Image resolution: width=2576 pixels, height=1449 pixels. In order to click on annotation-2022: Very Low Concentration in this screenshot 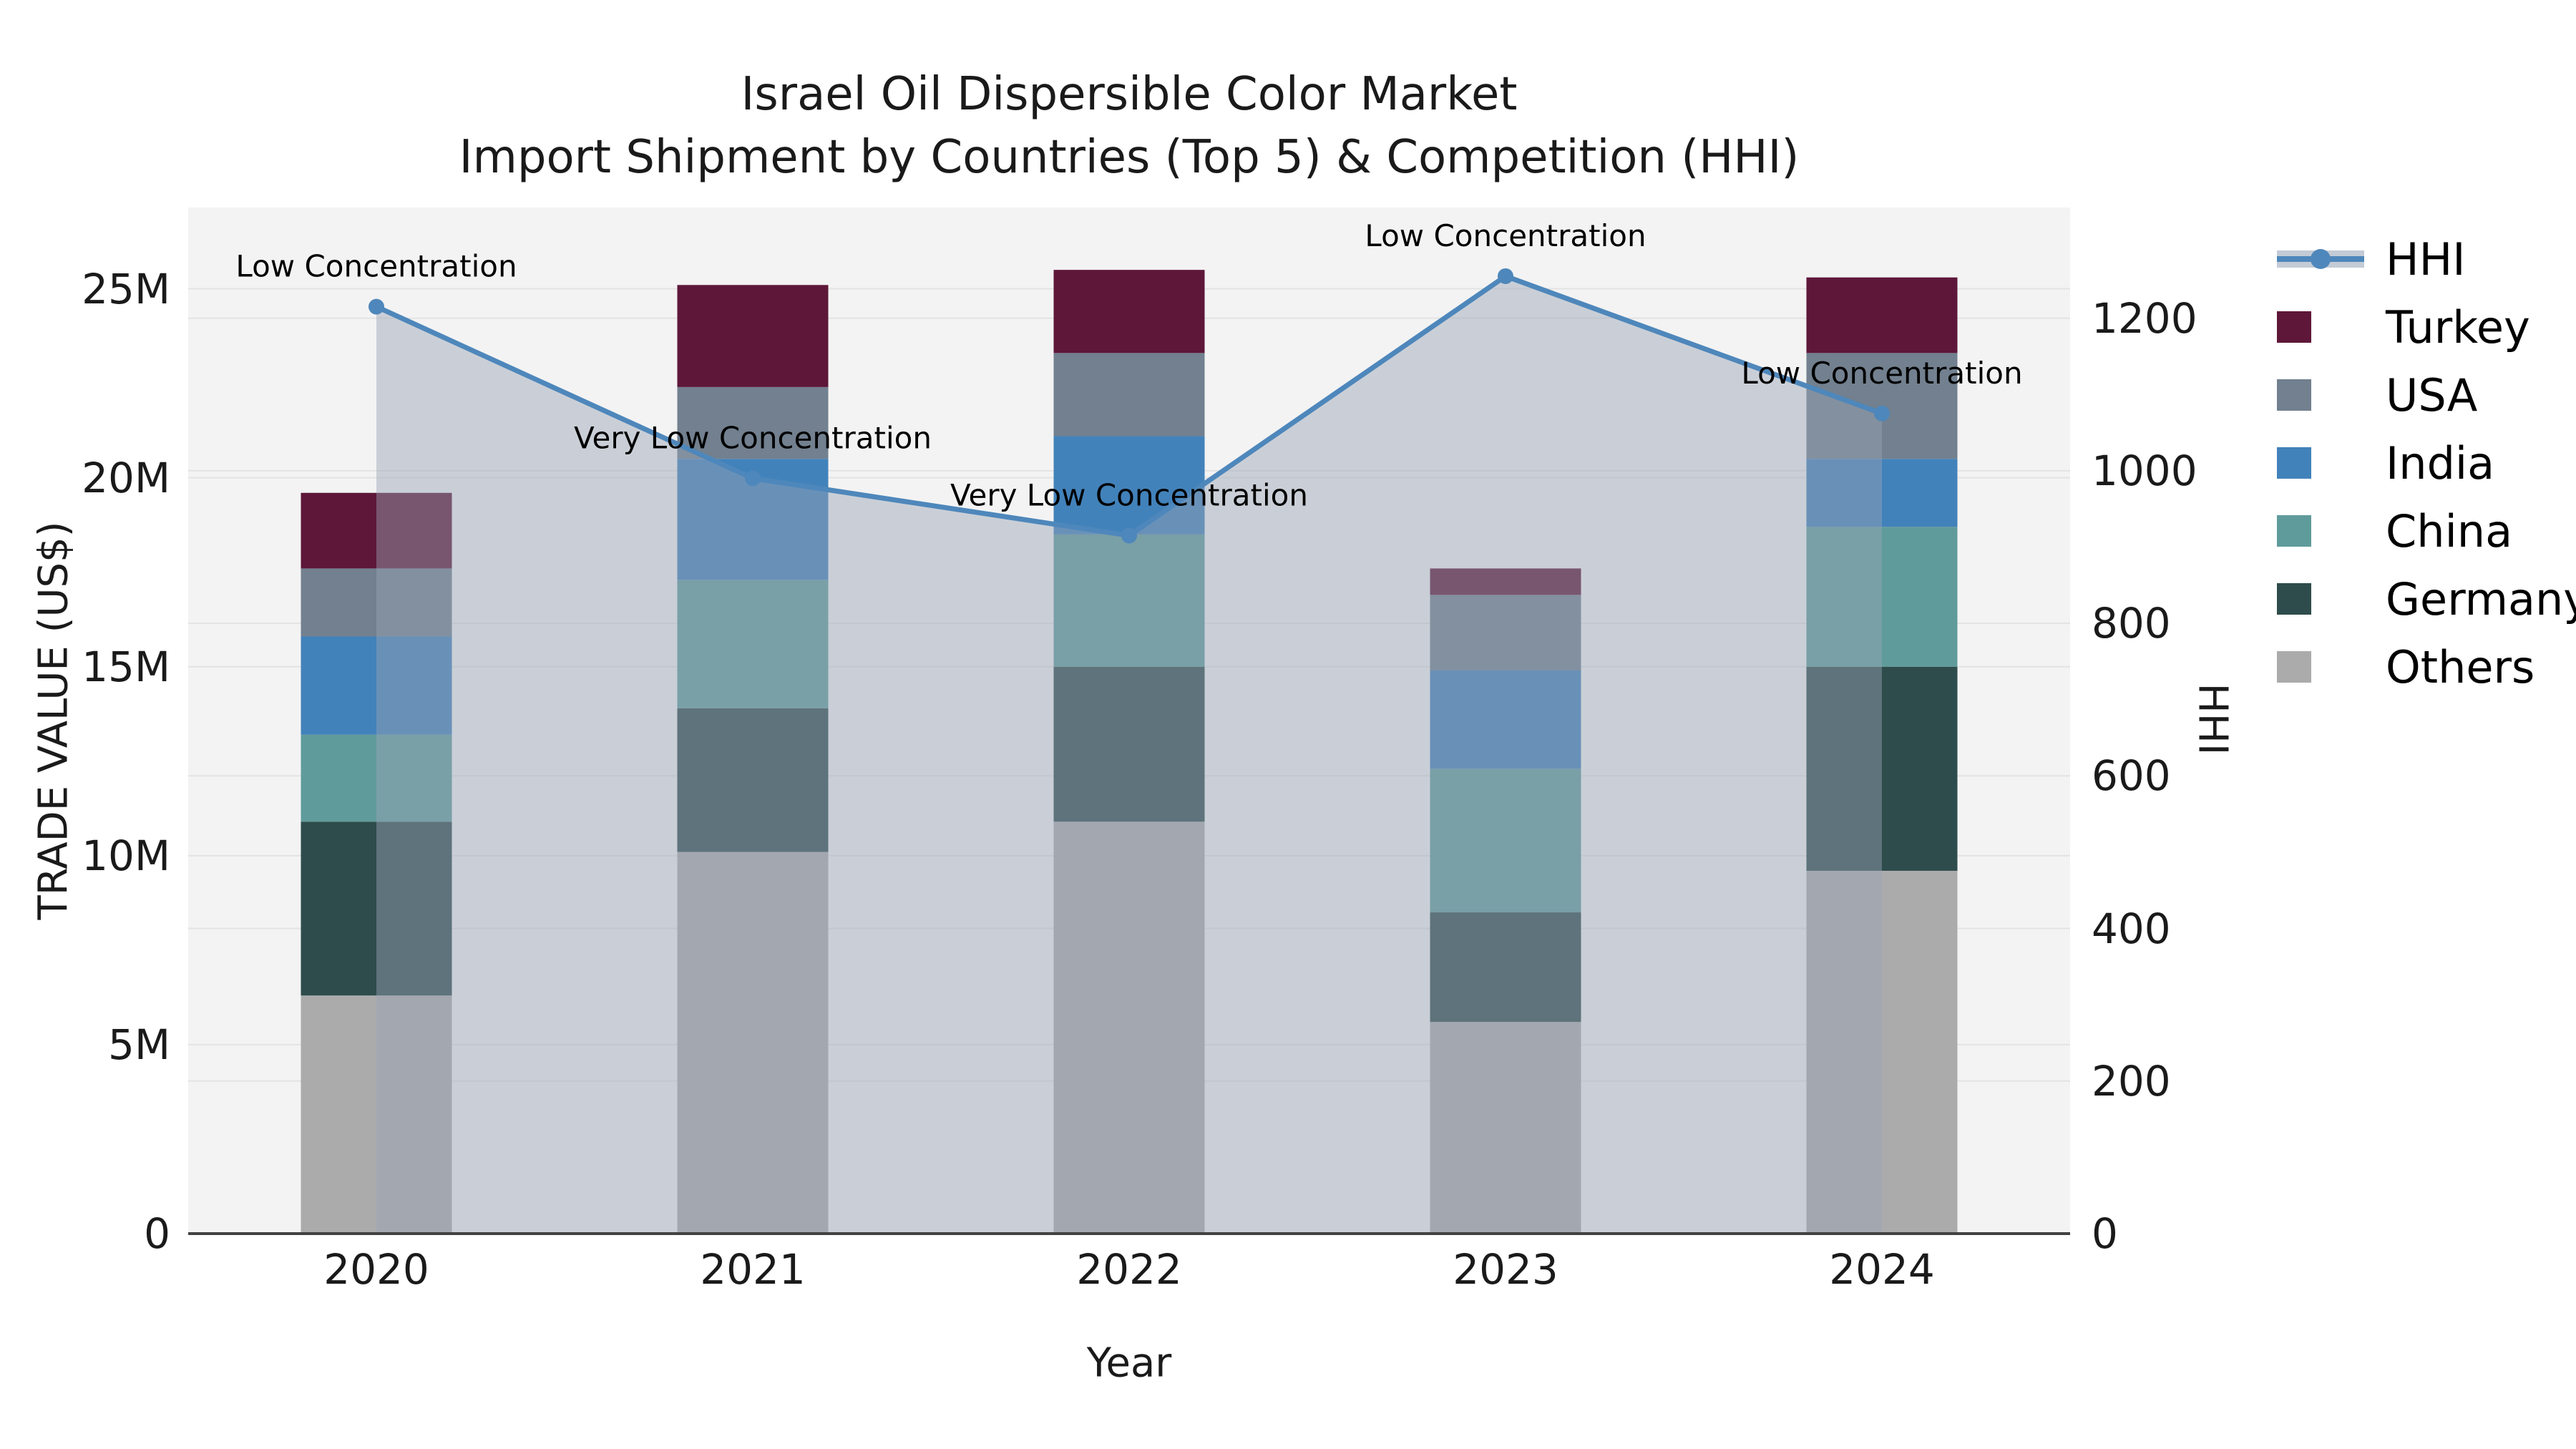, I will do `click(1129, 495)`.